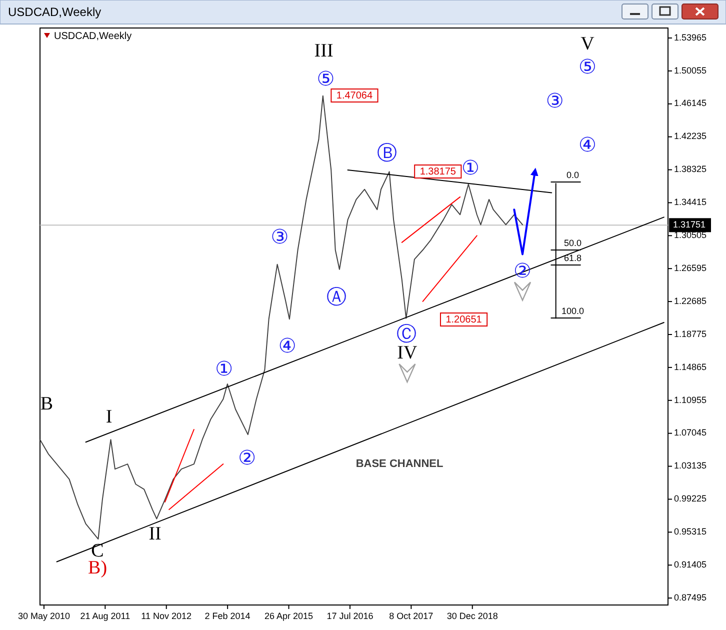  Describe the element at coordinates (105, 616) in the screenshot. I see `x-tick-label: 21 Aug 2011` at that location.